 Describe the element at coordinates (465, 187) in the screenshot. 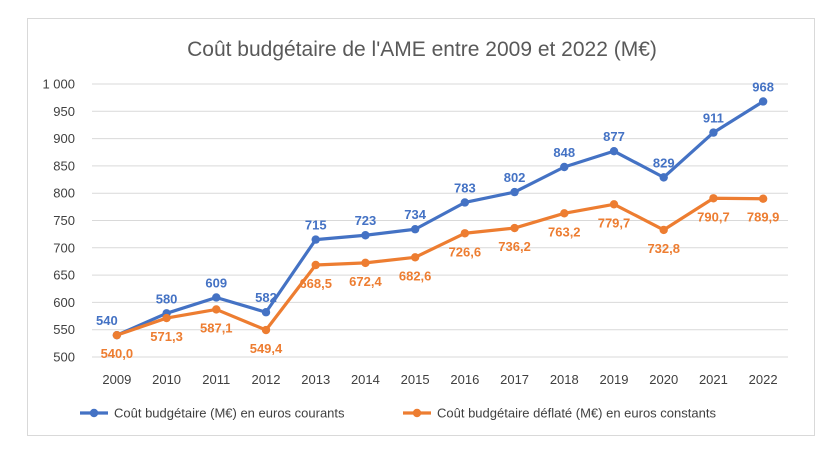

I see `data-label: 783` at that location.